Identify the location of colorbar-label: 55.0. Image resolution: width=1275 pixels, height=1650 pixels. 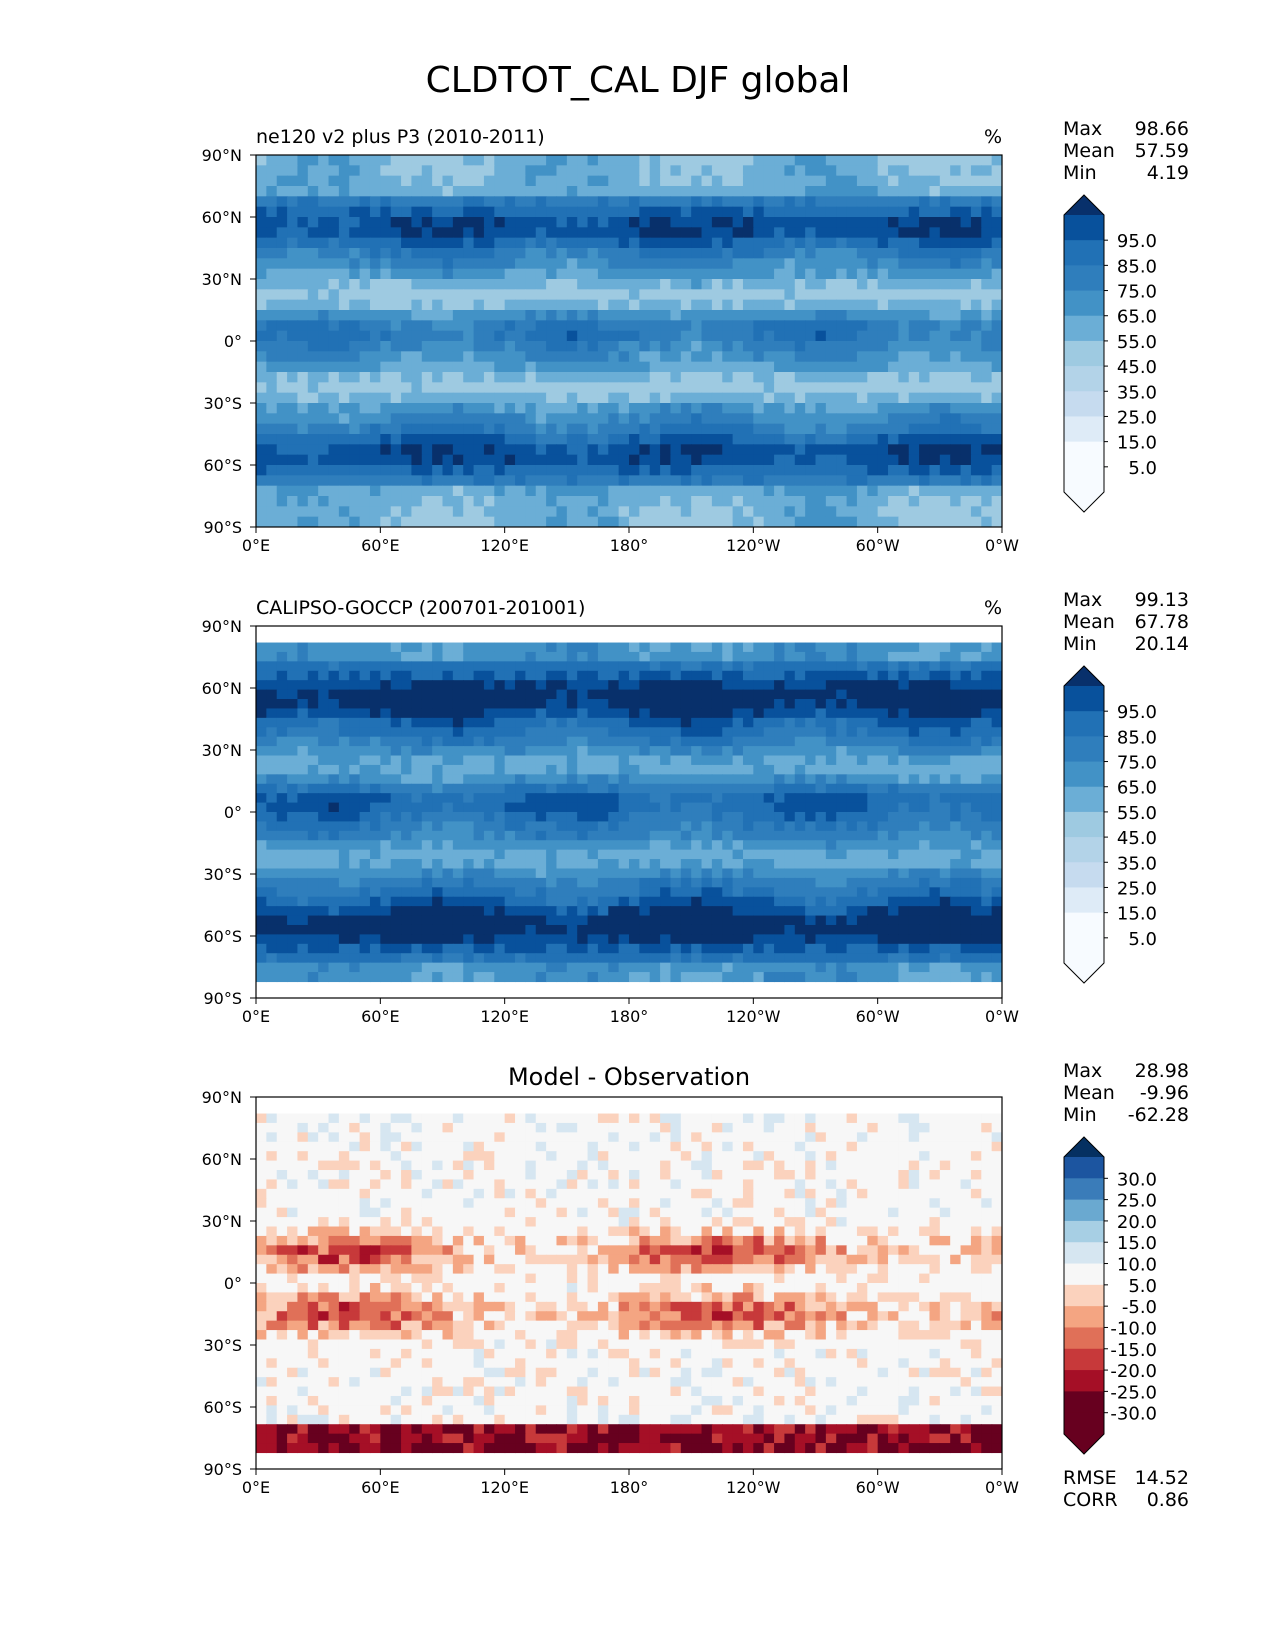
(1137, 813).